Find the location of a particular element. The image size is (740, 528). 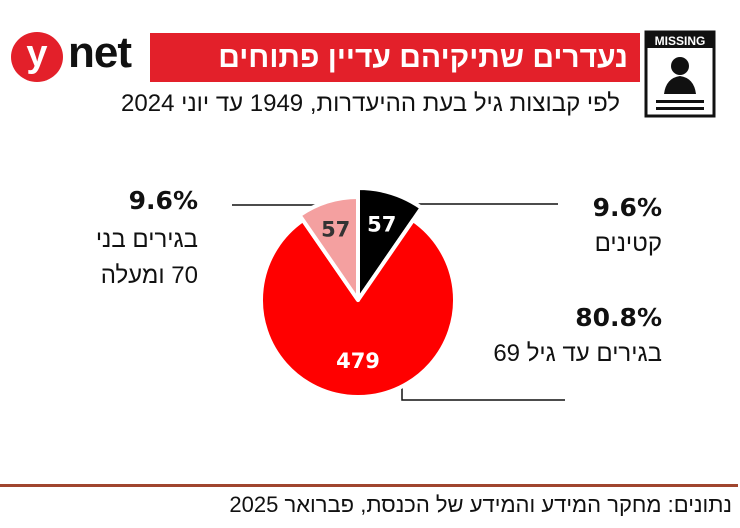

missing-badge-text: MISSING is located at coordinates (680, 41).